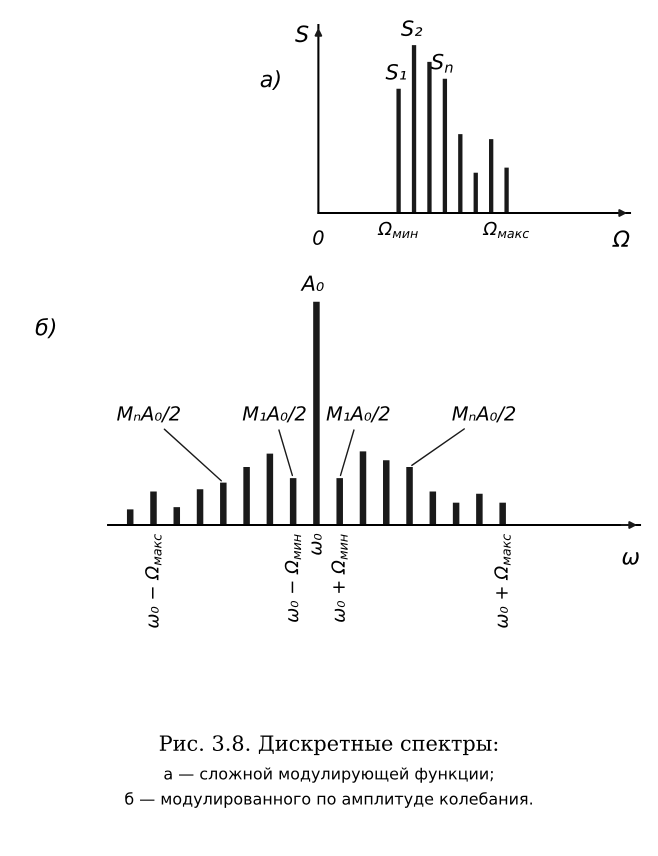 Image resolution: width=658 pixels, height=856 pixels. Describe the element at coordinates (293, 578) in the screenshot. I see `x-tick-label: ω₀ − Ω$_{мин}$` at that location.